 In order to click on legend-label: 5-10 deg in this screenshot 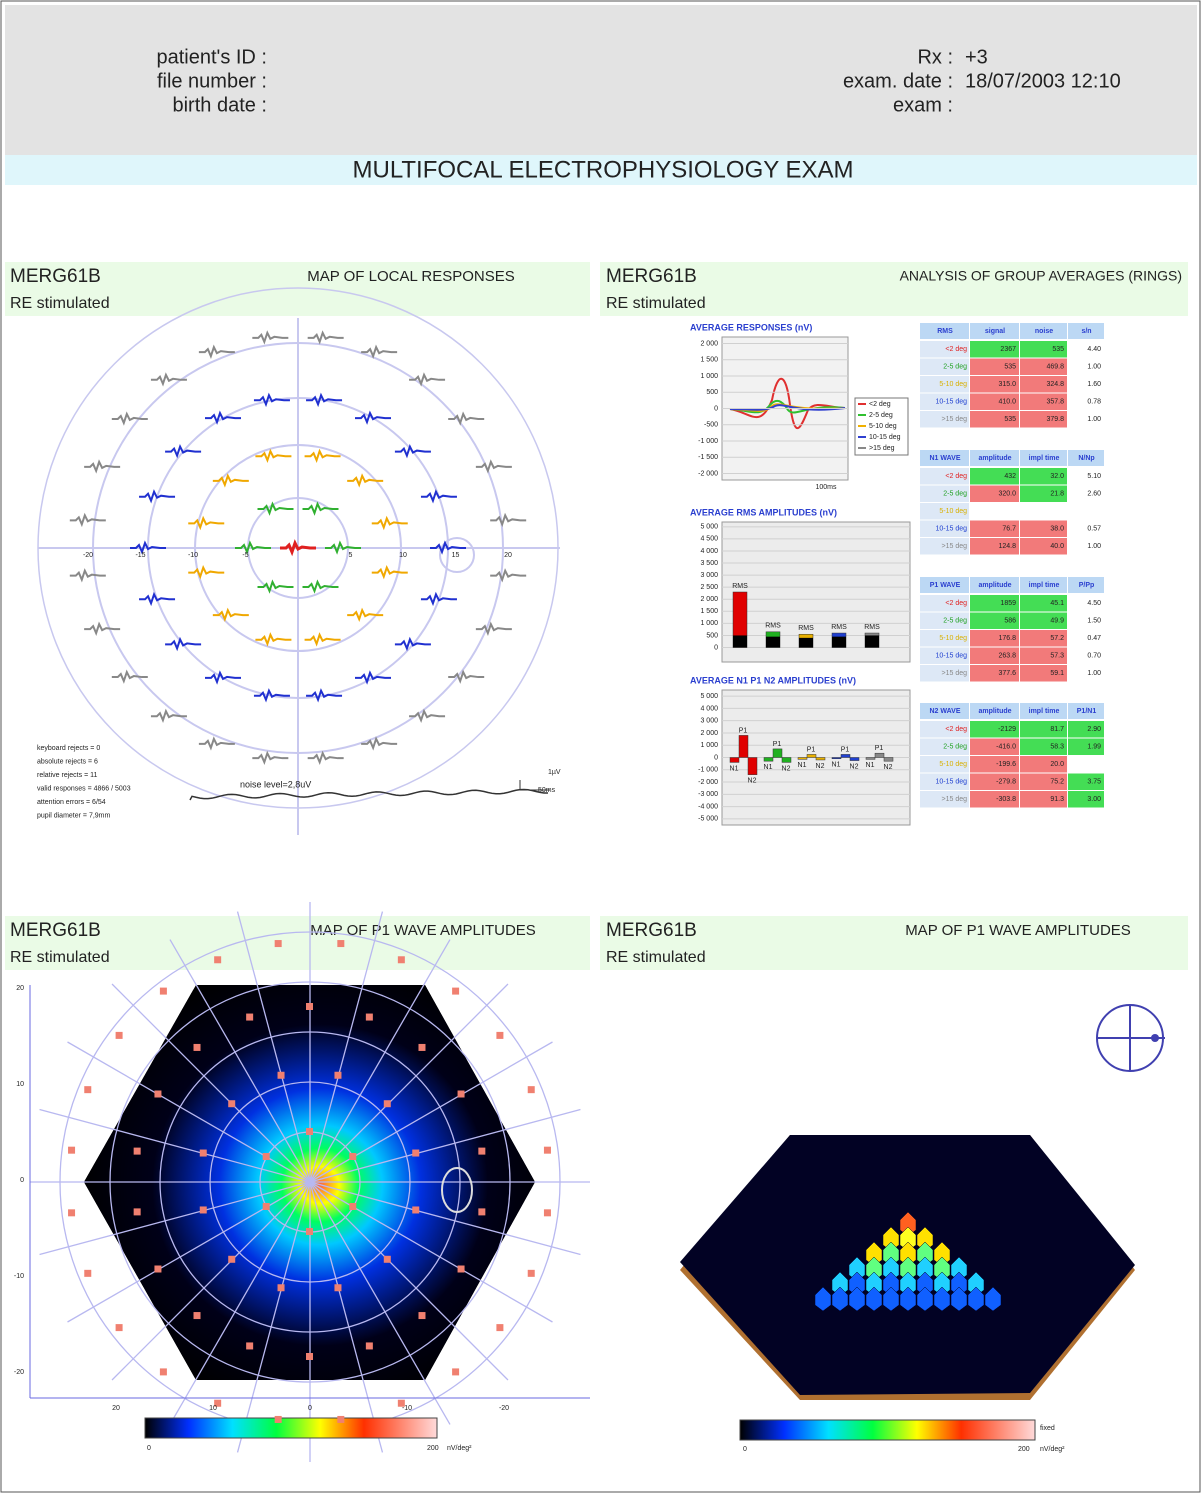, I will do `click(883, 426)`.